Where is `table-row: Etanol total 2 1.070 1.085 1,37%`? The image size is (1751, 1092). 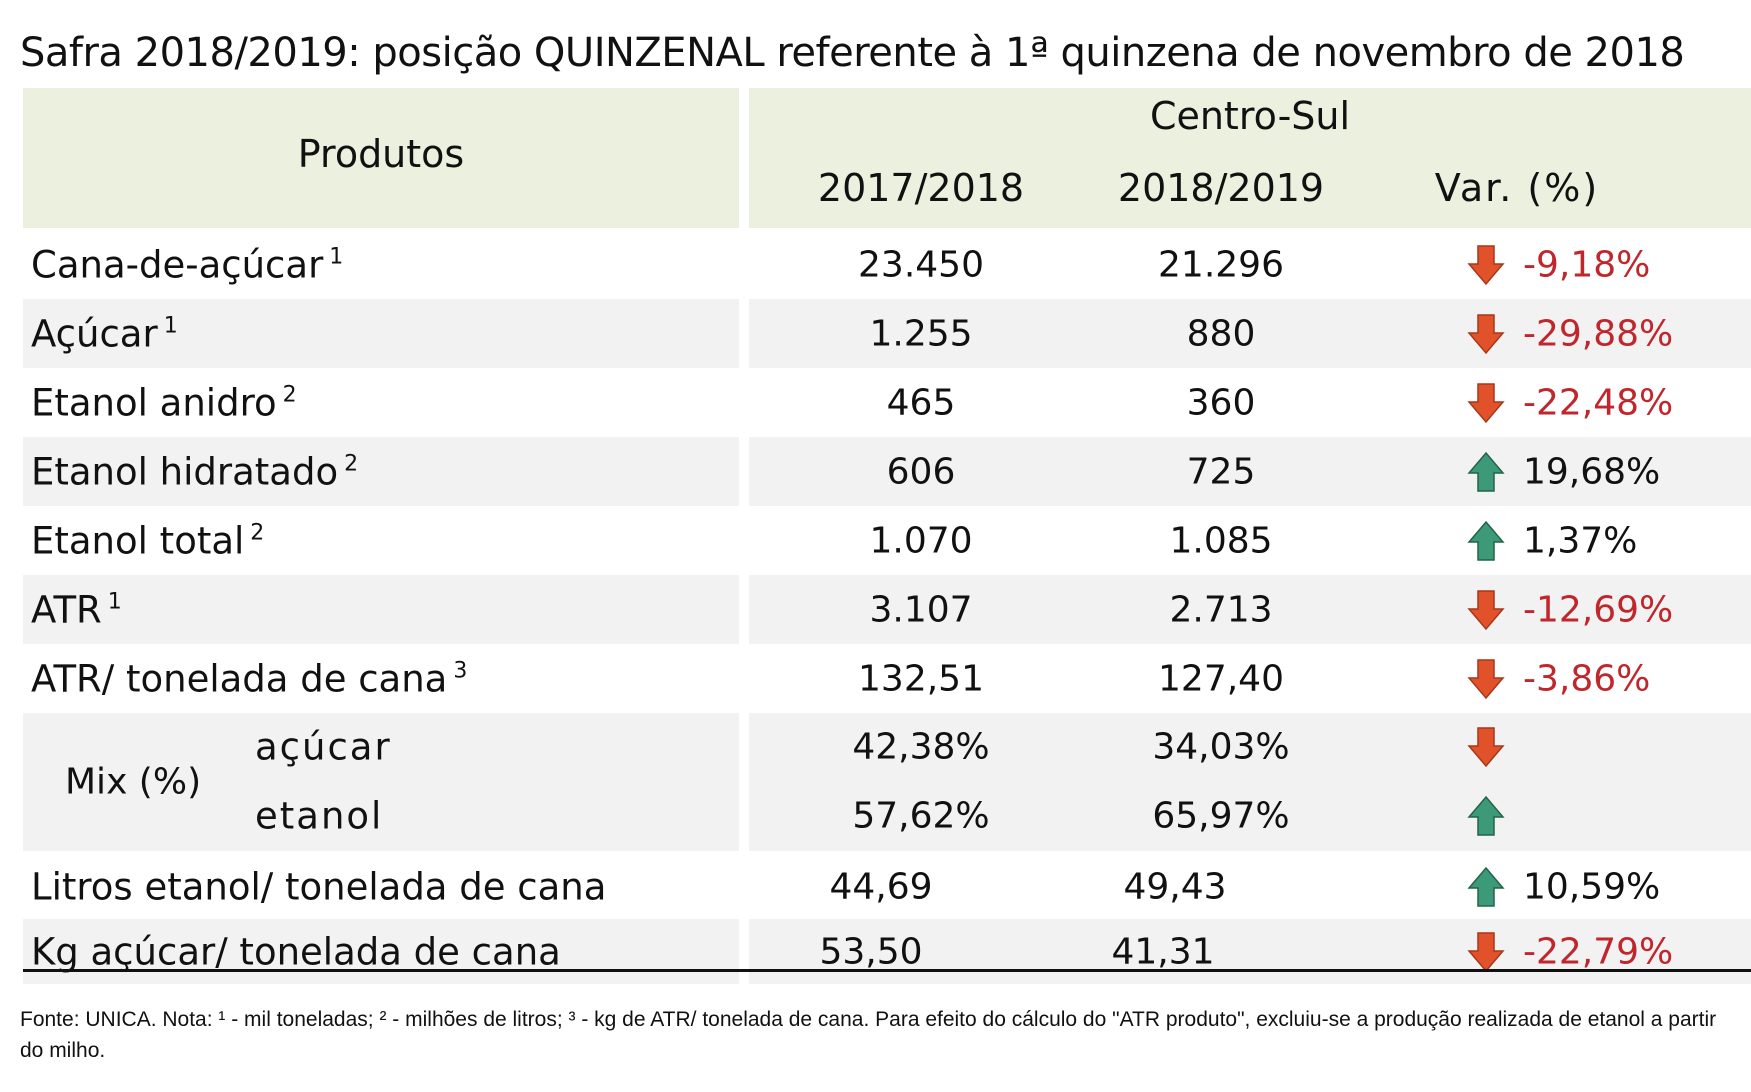
table-row: Etanol total 2 1.070 1.085 1,37% is located at coordinates (887, 540).